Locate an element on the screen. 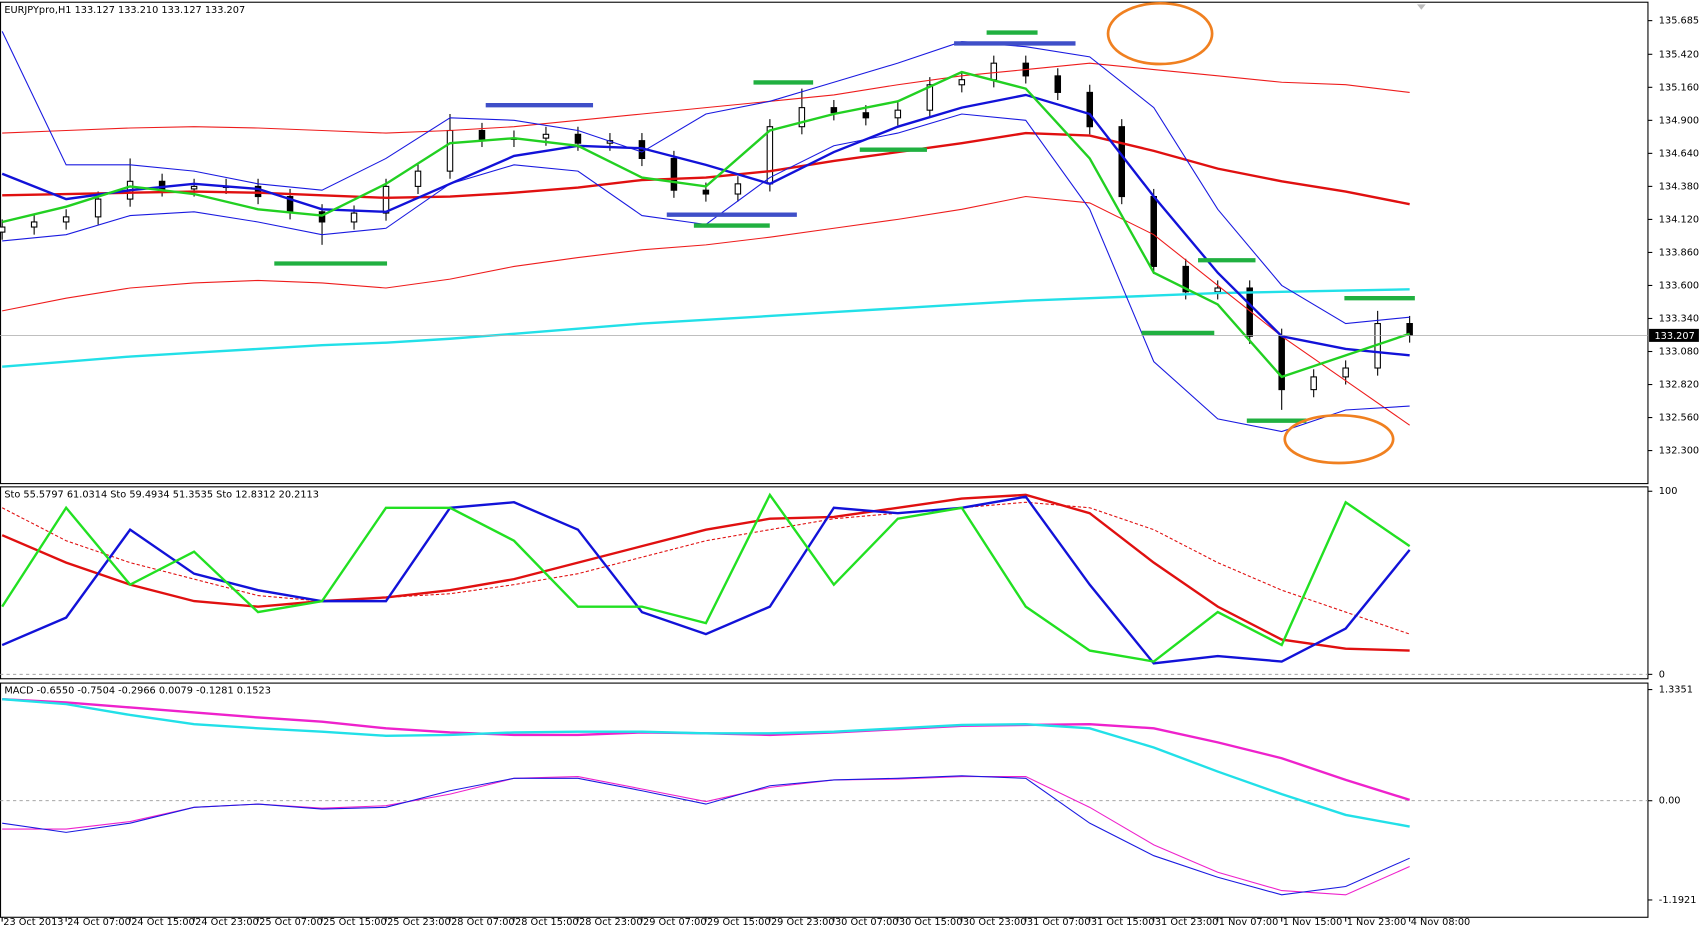 This screenshot has height=926, width=1700. y-tick-label: 134.640 is located at coordinates (1679, 153).